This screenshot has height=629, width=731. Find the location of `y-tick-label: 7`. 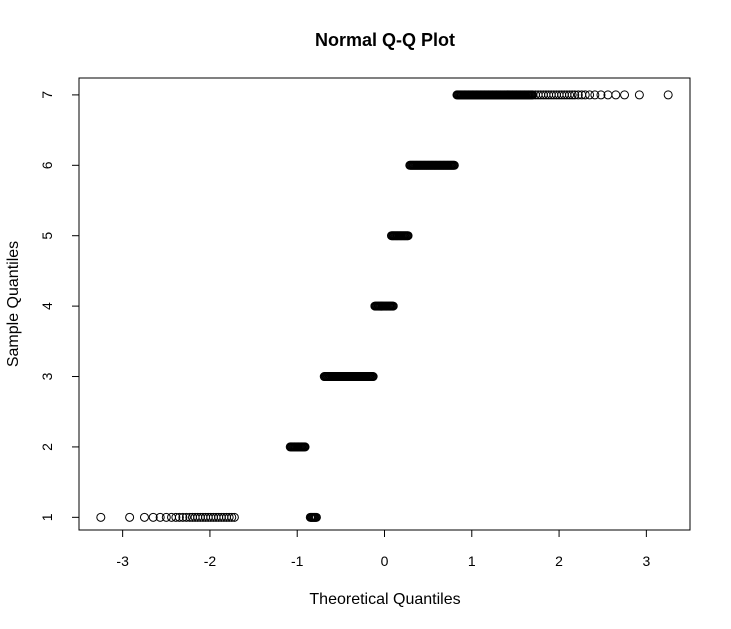

y-tick-label: 7 is located at coordinates (47, 95).